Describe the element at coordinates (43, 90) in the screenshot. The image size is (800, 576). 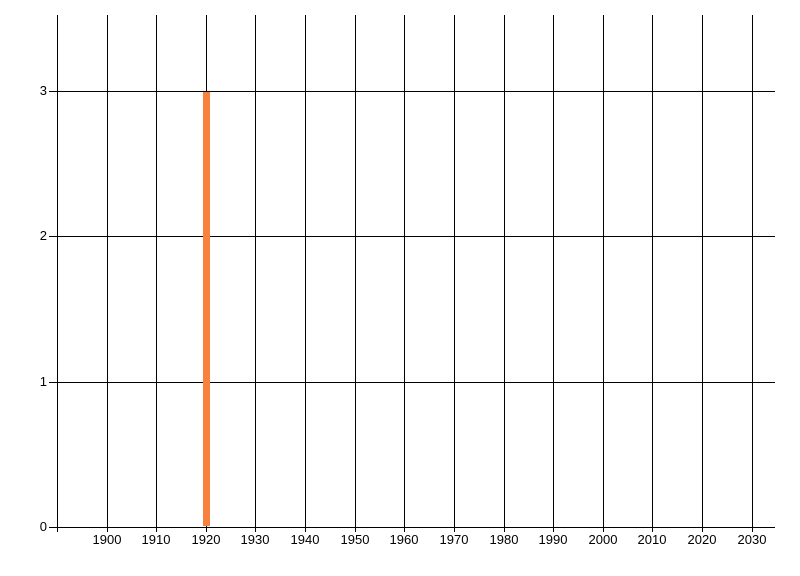
I see `y-tick-label: 3` at that location.